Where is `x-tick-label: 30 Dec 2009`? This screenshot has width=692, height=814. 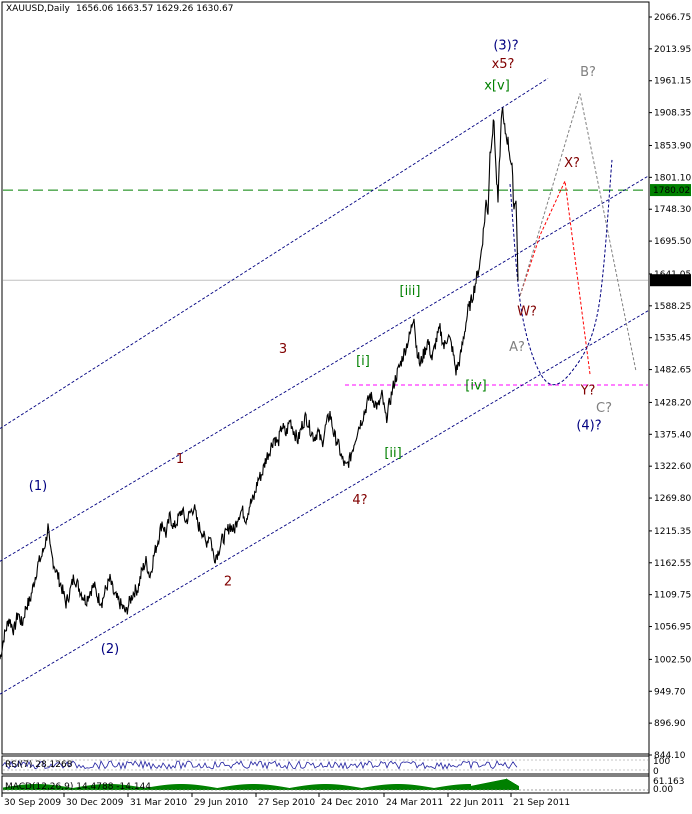
x-tick-label: 30 Dec 2009 is located at coordinates (95, 803).